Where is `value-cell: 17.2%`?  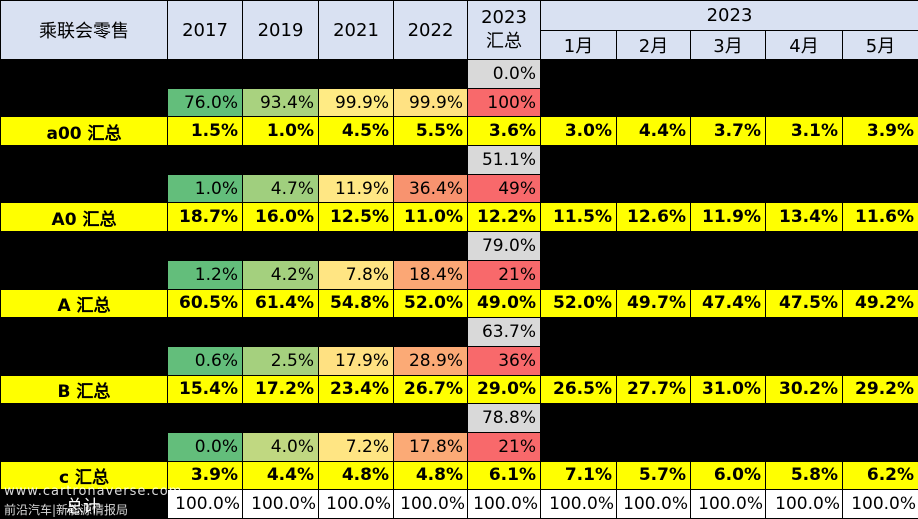 value-cell: 17.2% is located at coordinates (280, 389).